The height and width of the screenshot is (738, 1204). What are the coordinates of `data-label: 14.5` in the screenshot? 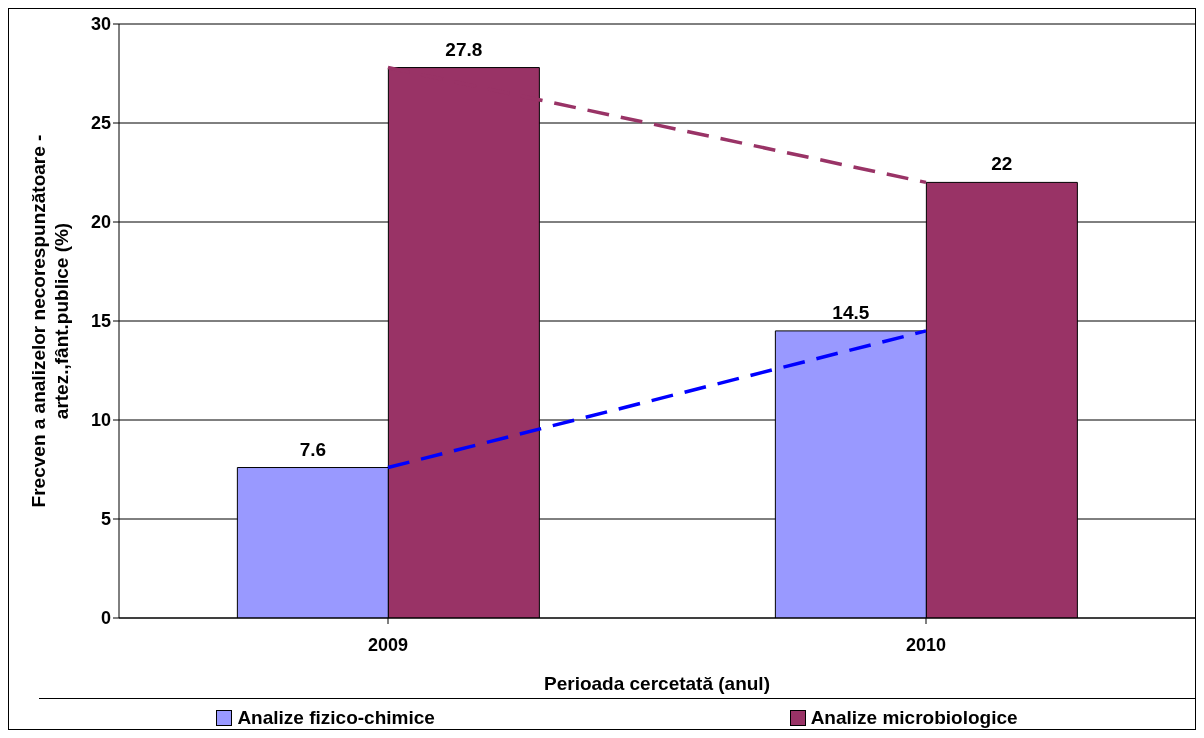 It's located at (851, 312).